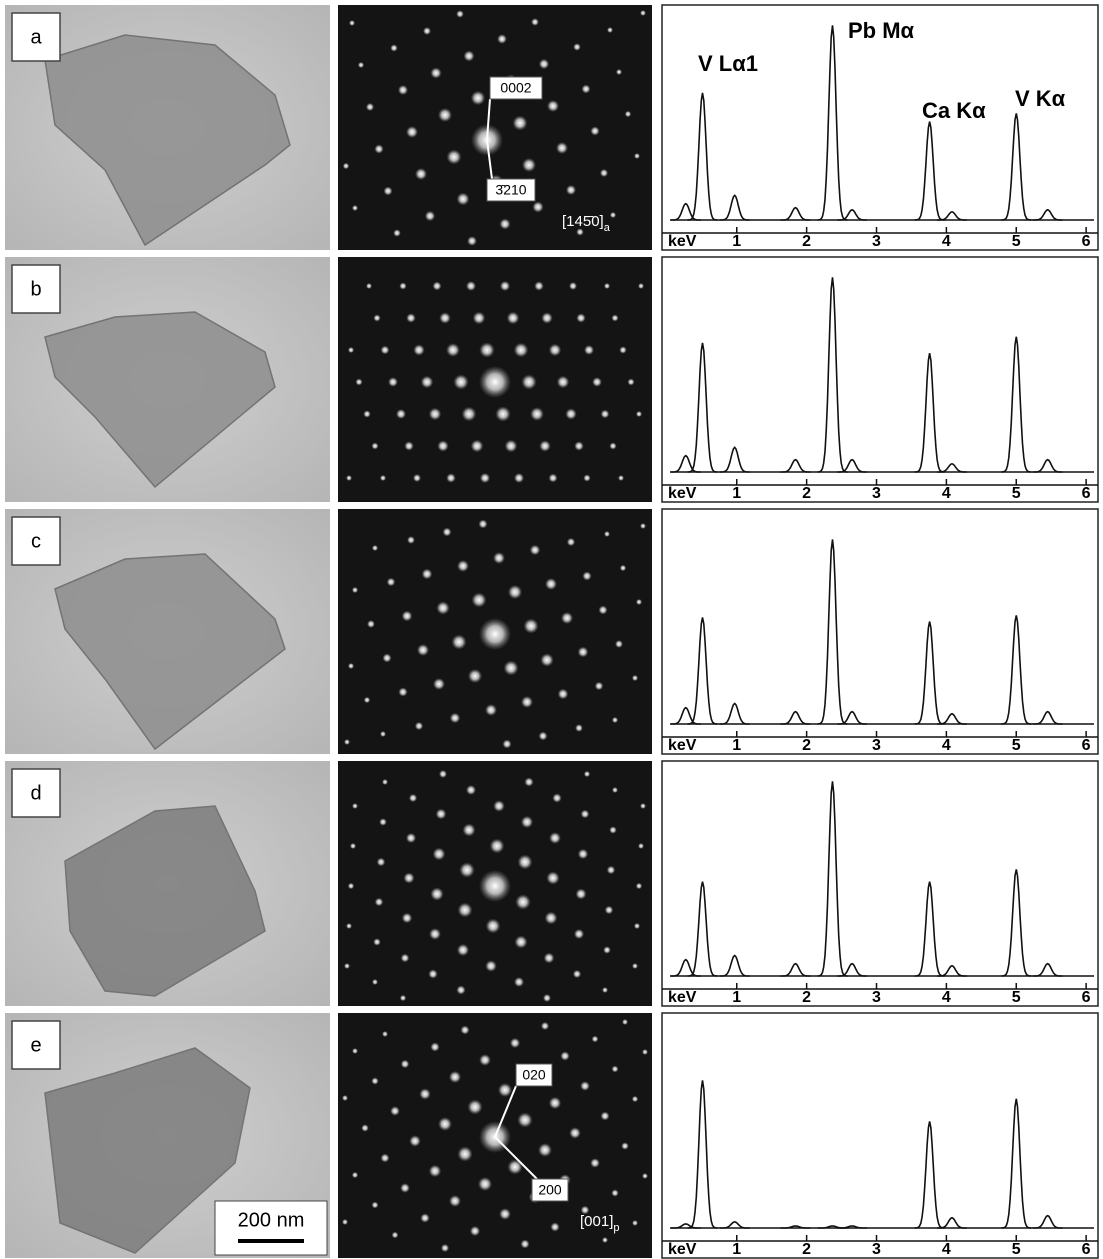 This screenshot has width=1103, height=1259. I want to click on x-tick-label: 2, so click(806, 745).